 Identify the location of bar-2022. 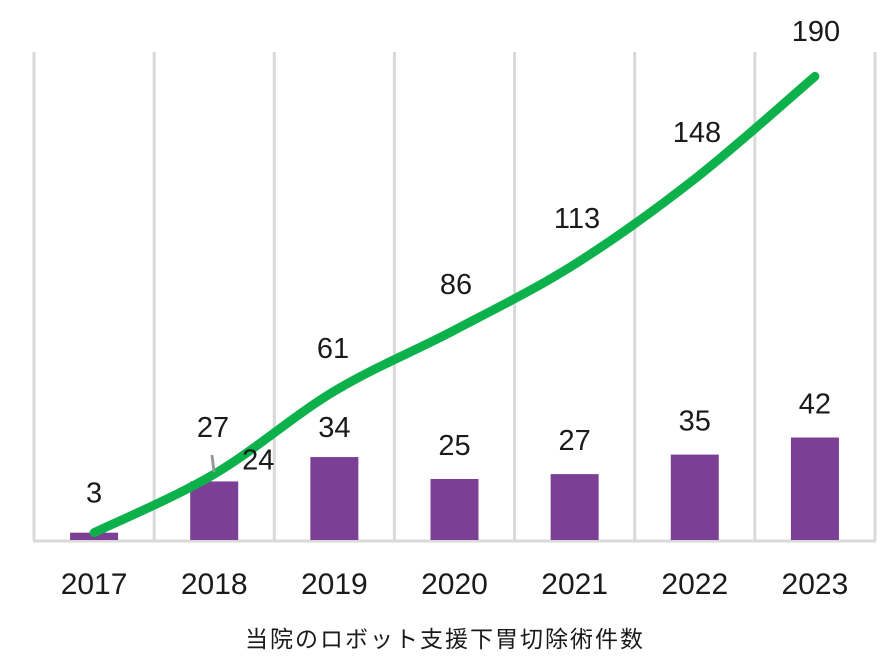
(694, 497).